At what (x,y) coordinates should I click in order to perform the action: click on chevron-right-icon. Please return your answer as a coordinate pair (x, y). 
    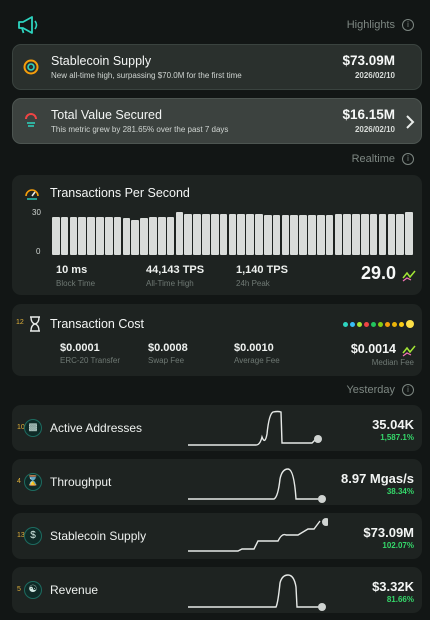
    Looking at the image, I should click on (410, 122).